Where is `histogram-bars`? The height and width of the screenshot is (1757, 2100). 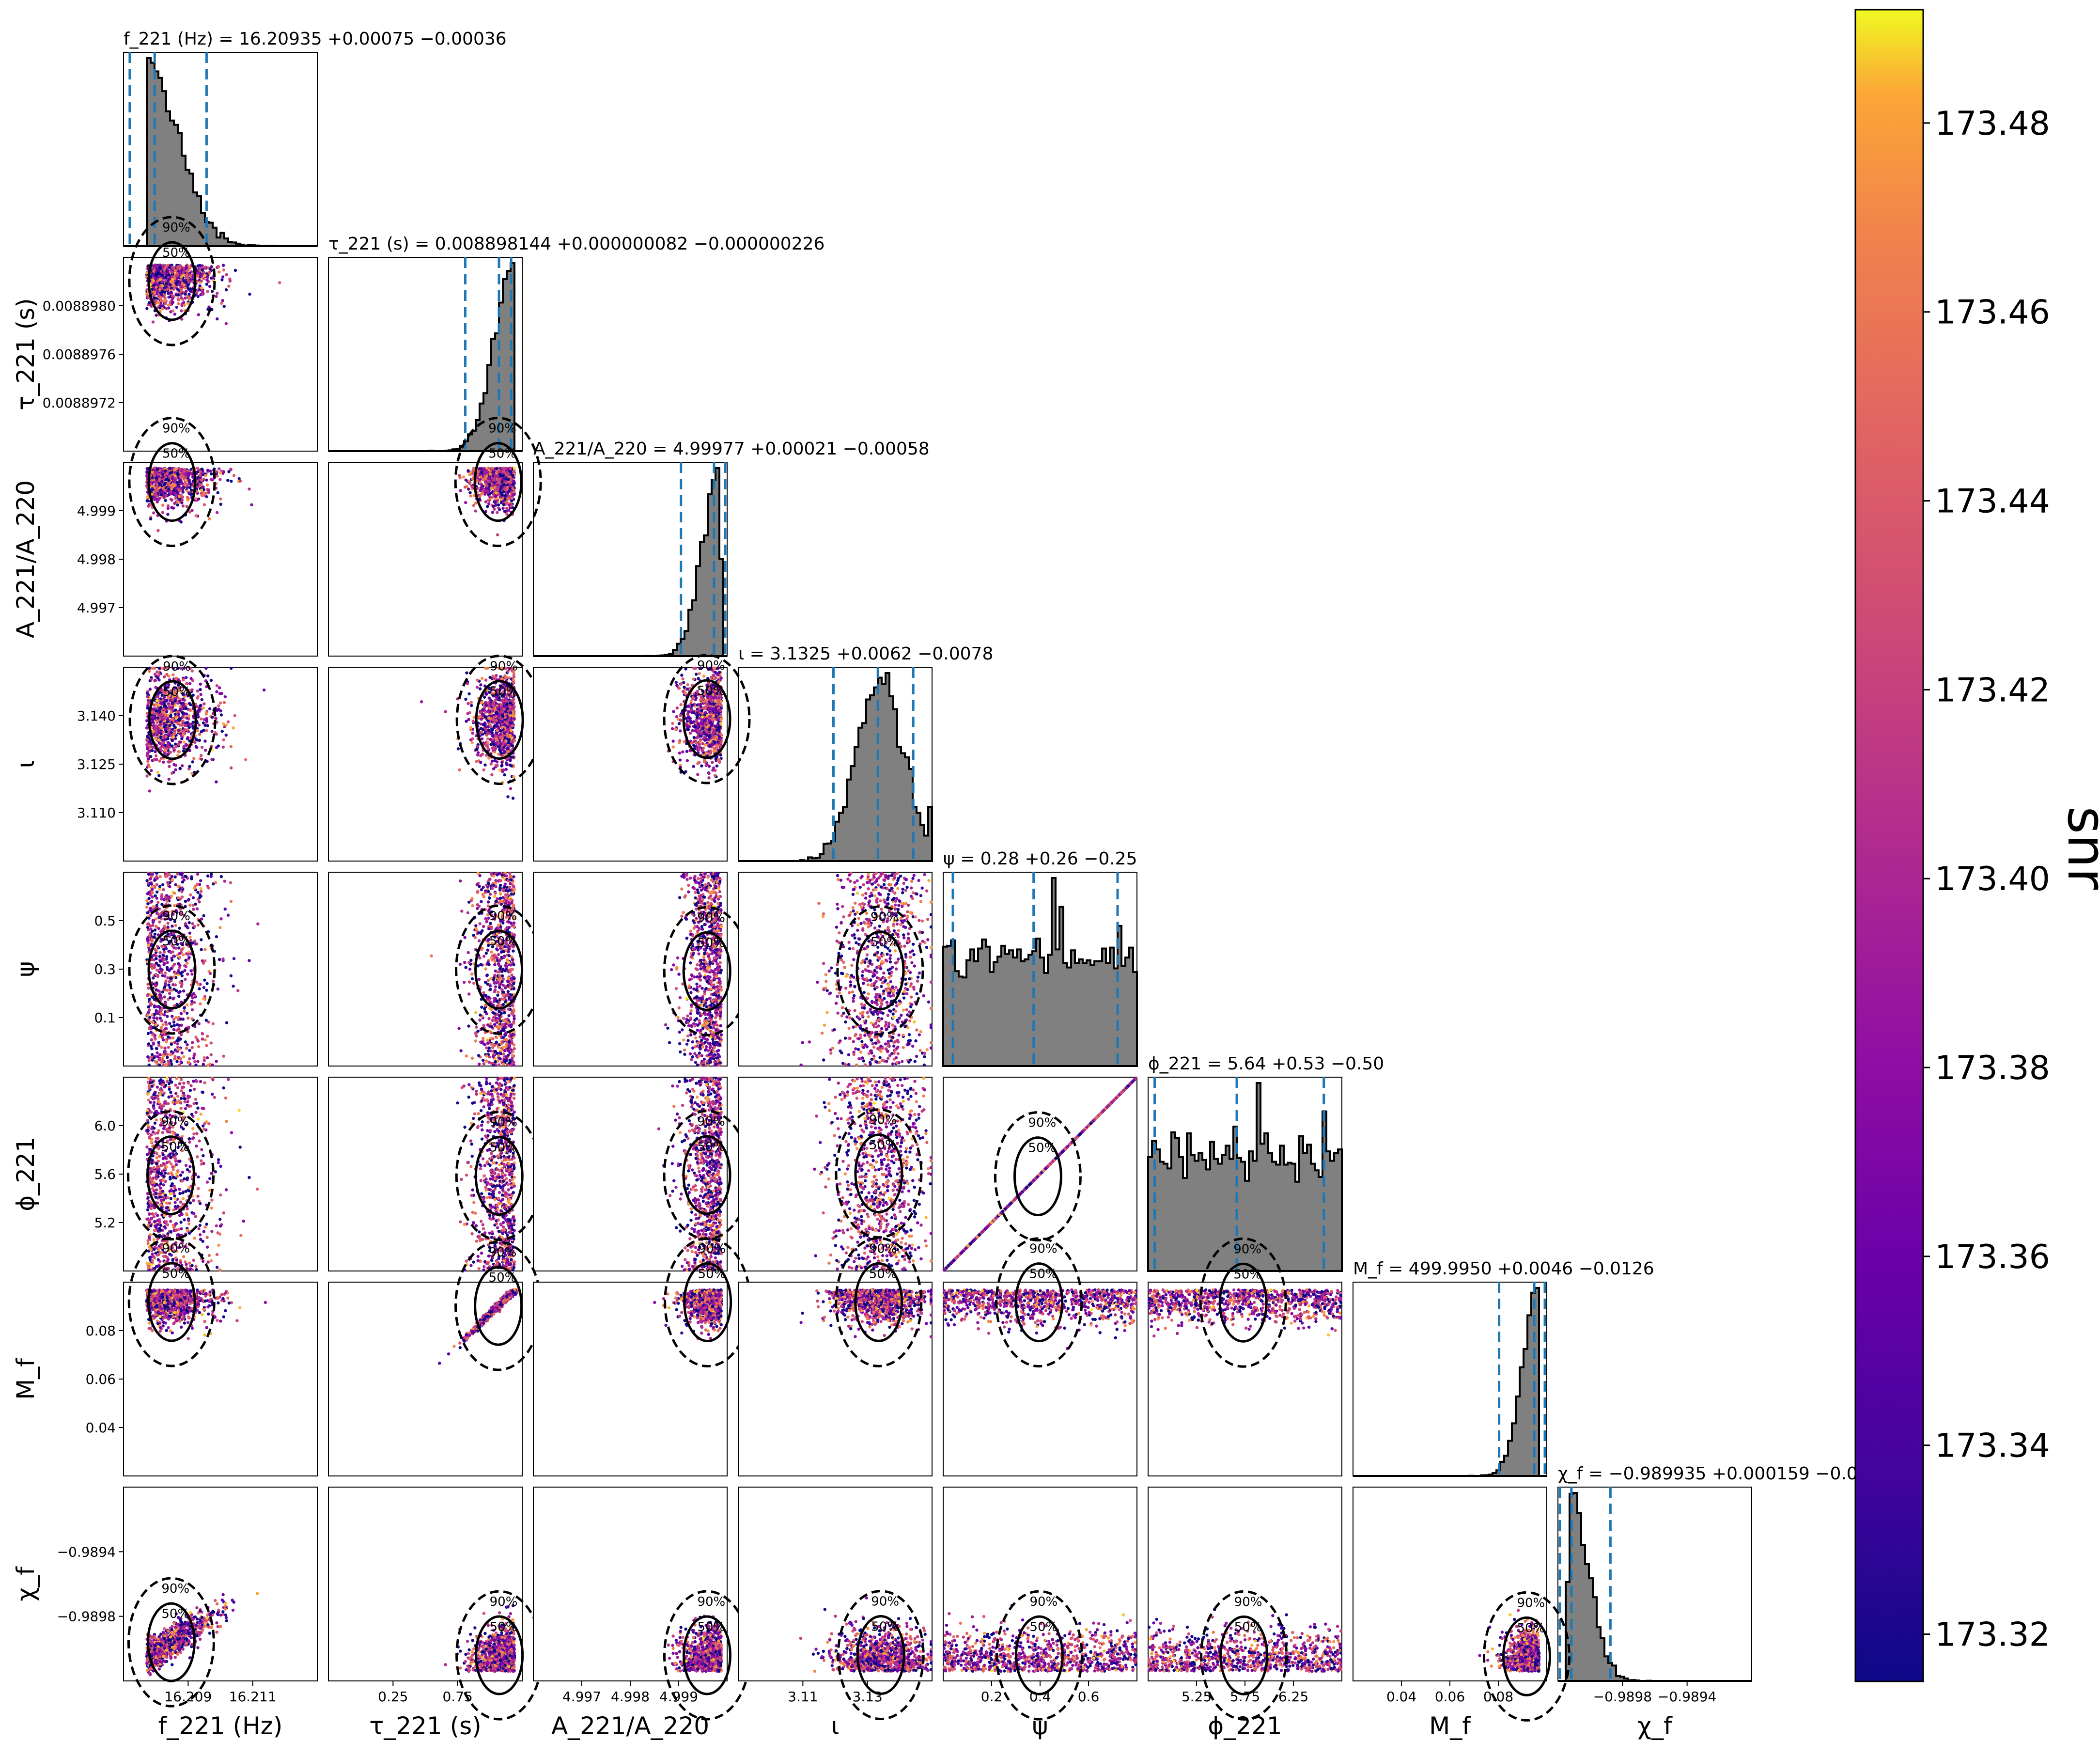
histogram-bars is located at coordinates (1040, 972).